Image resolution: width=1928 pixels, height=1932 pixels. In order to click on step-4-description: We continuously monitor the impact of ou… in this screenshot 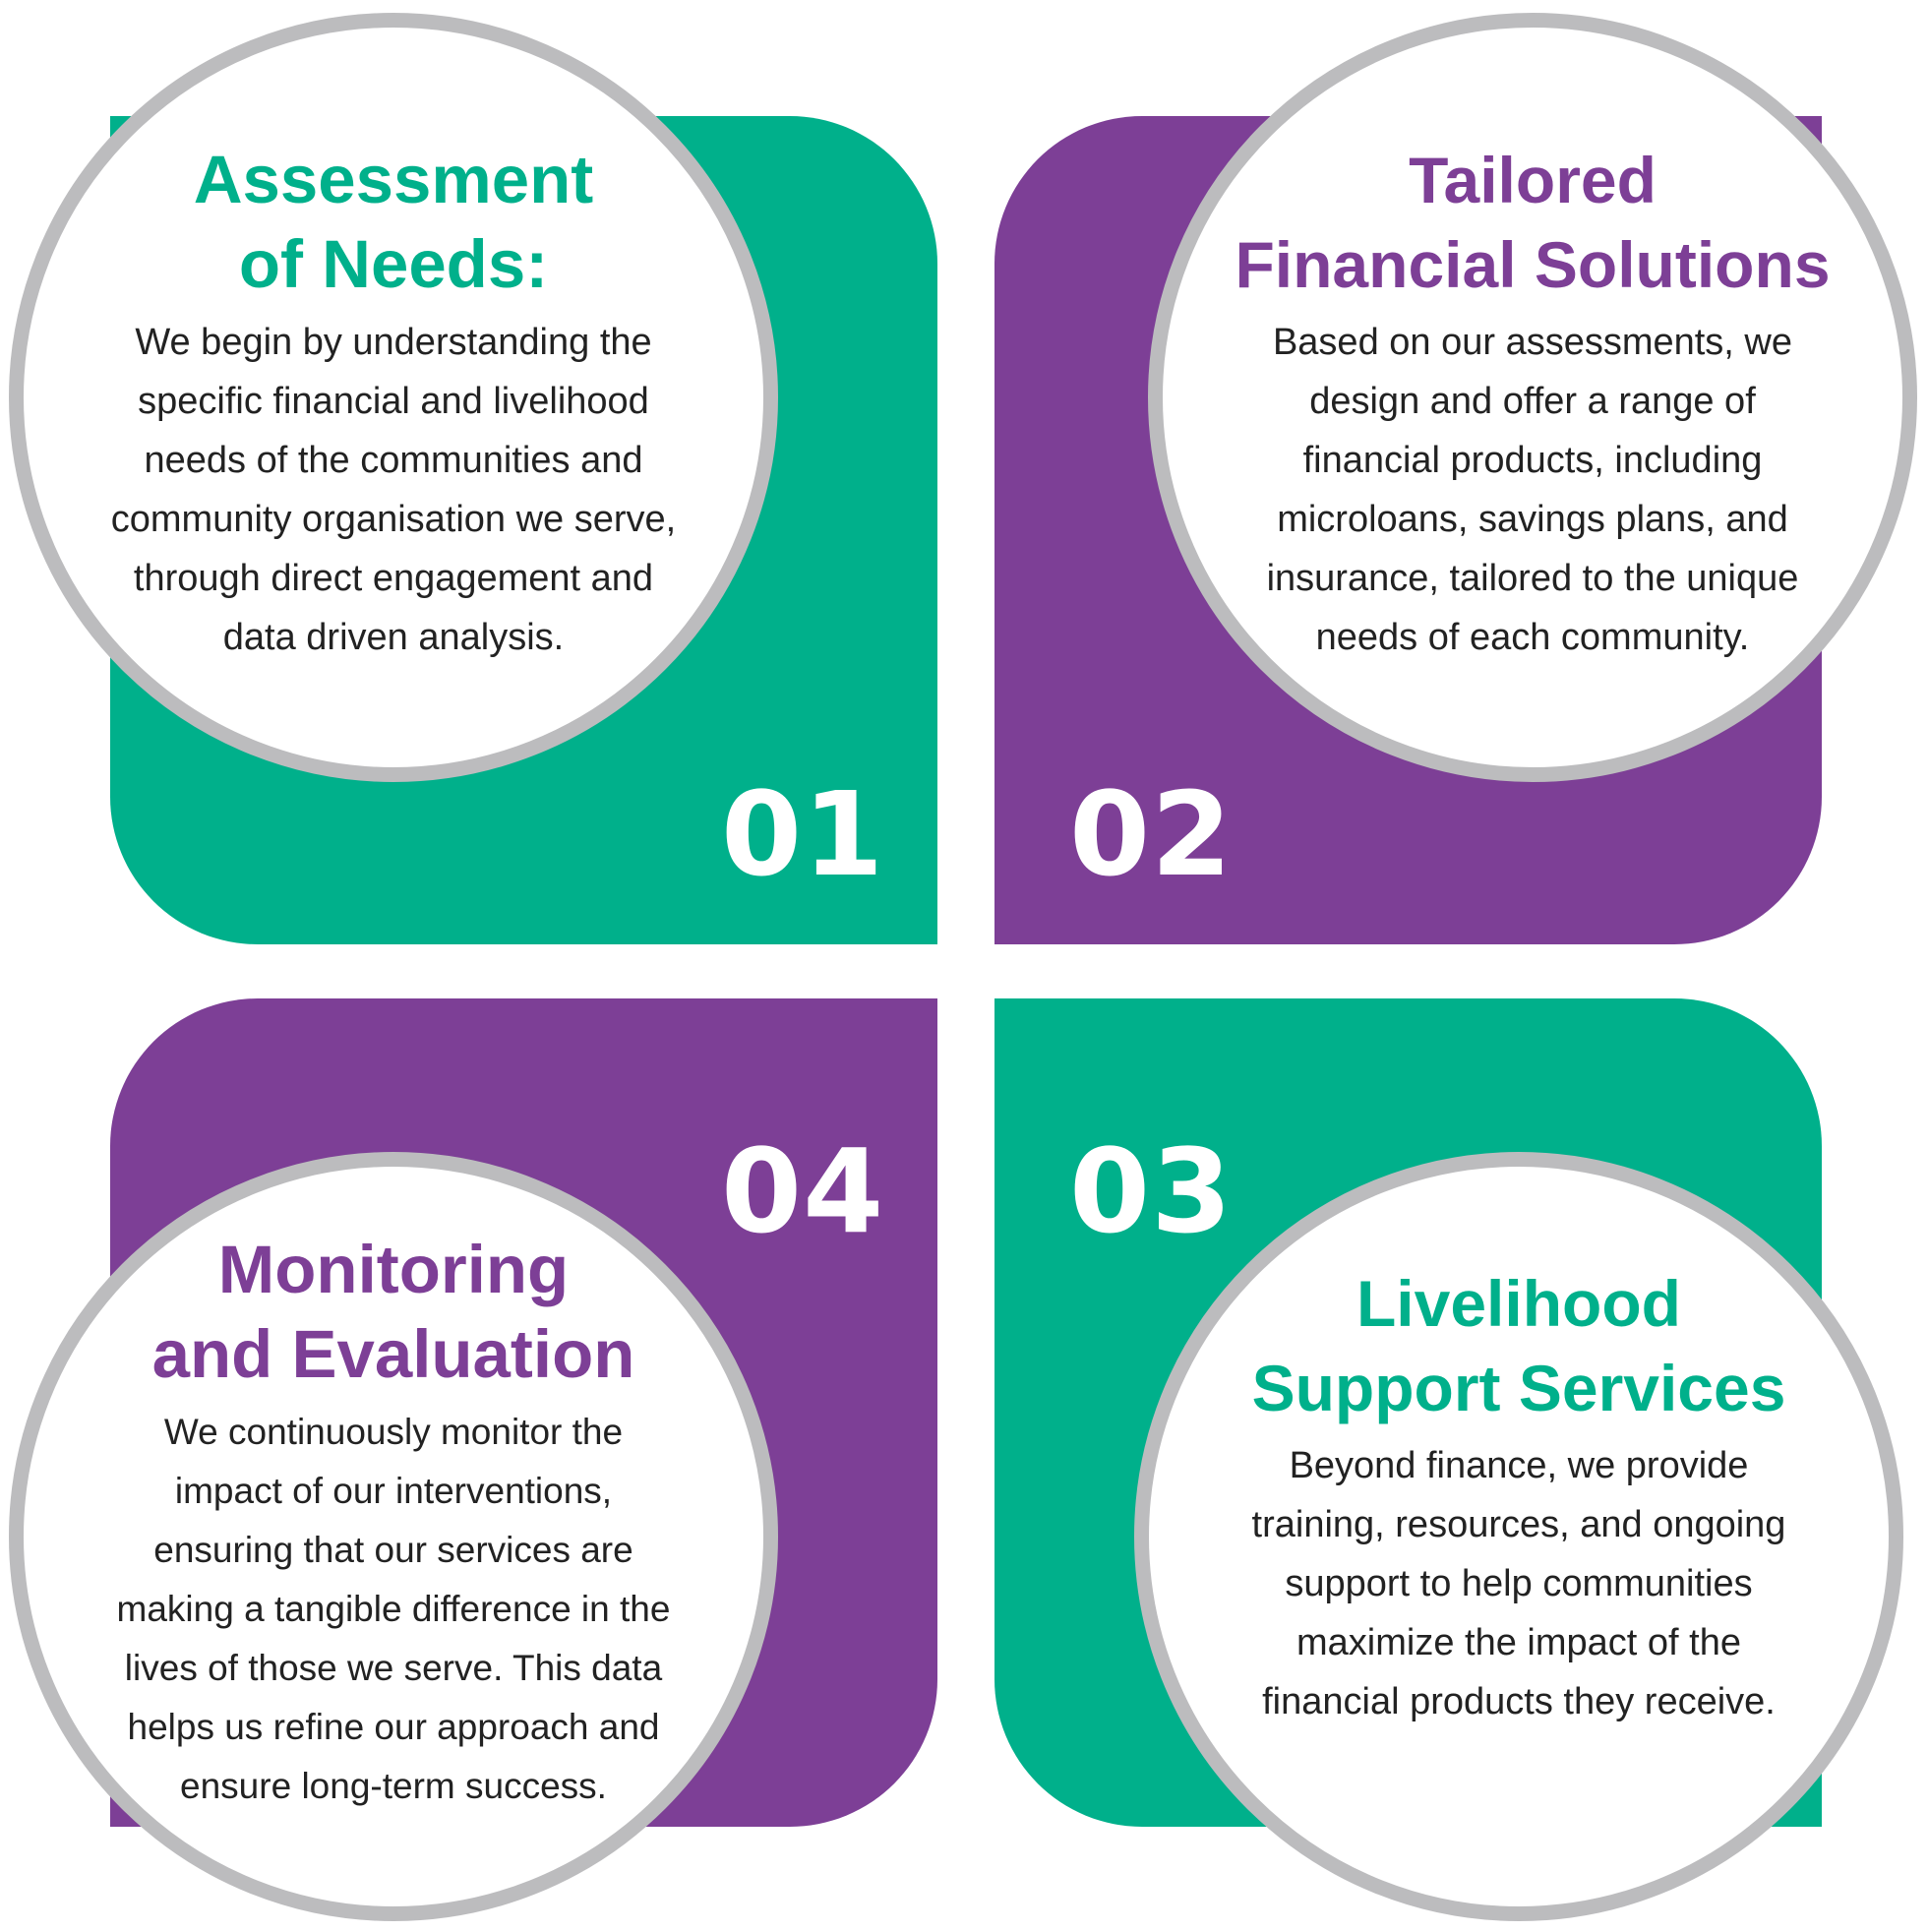, I will do `click(393, 1609)`.